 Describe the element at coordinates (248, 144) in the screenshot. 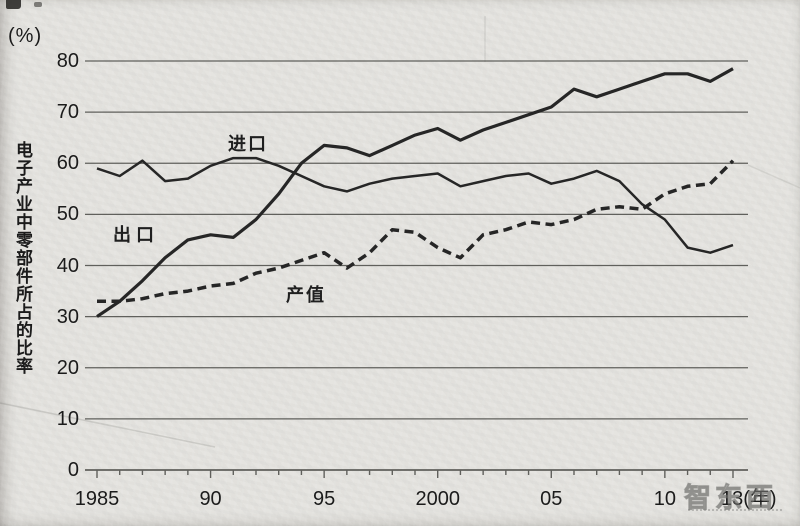

I see `series-label-import: 进口` at that location.